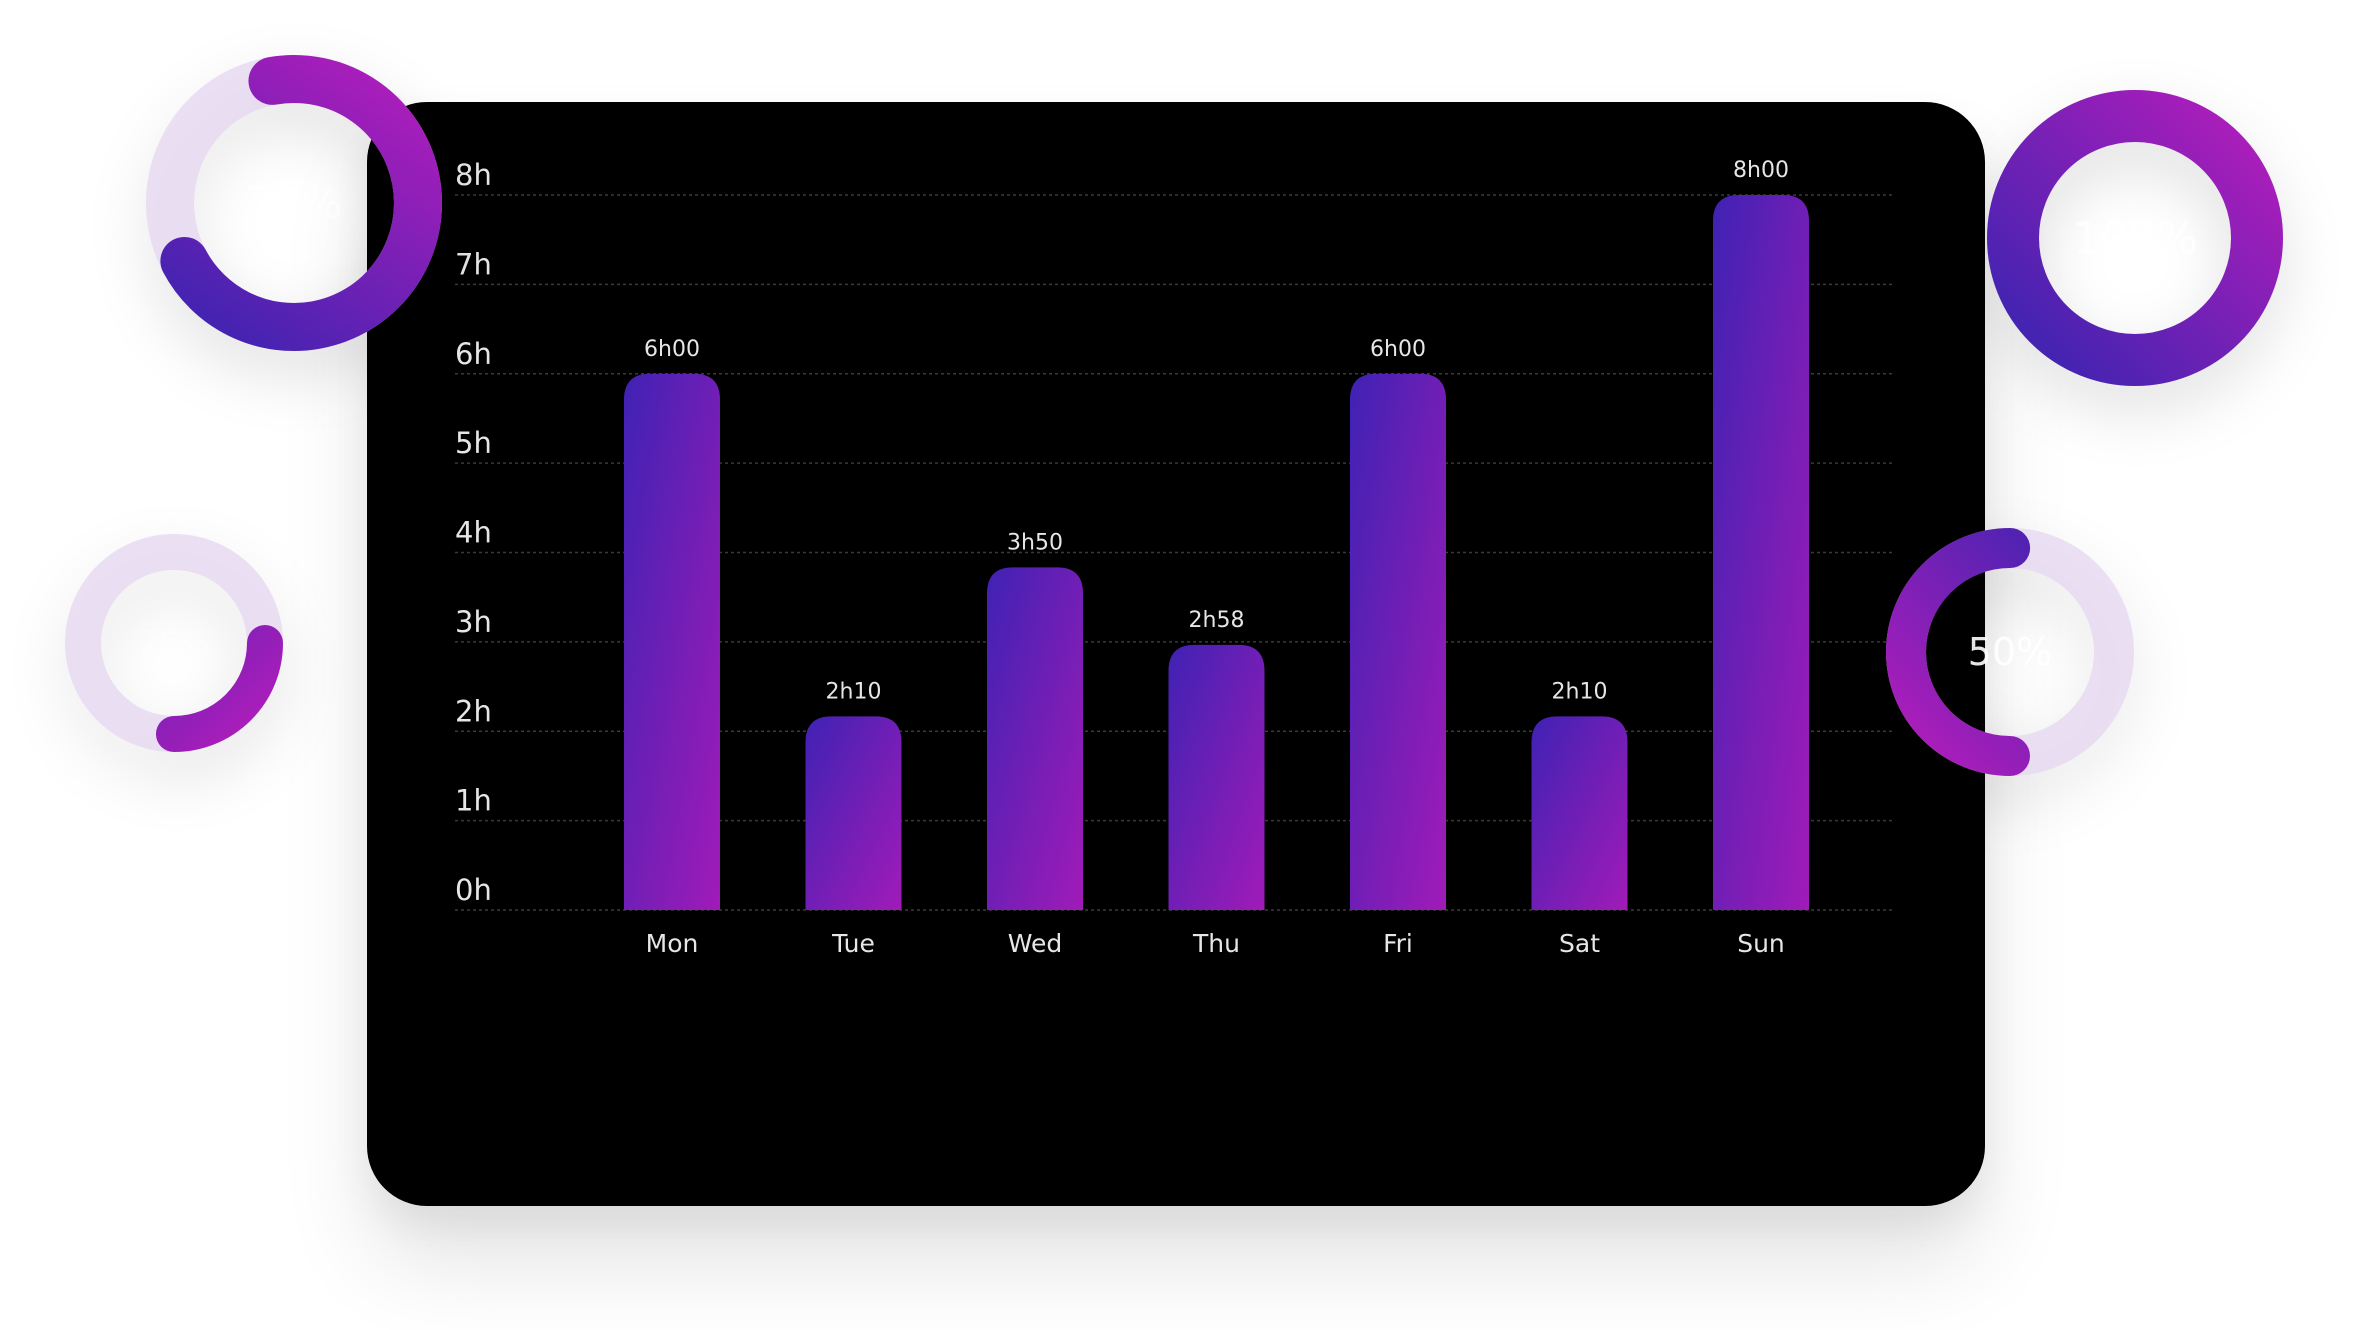 This screenshot has width=2361, height=1330. I want to click on x-tick-label: Tue, so click(853, 943).